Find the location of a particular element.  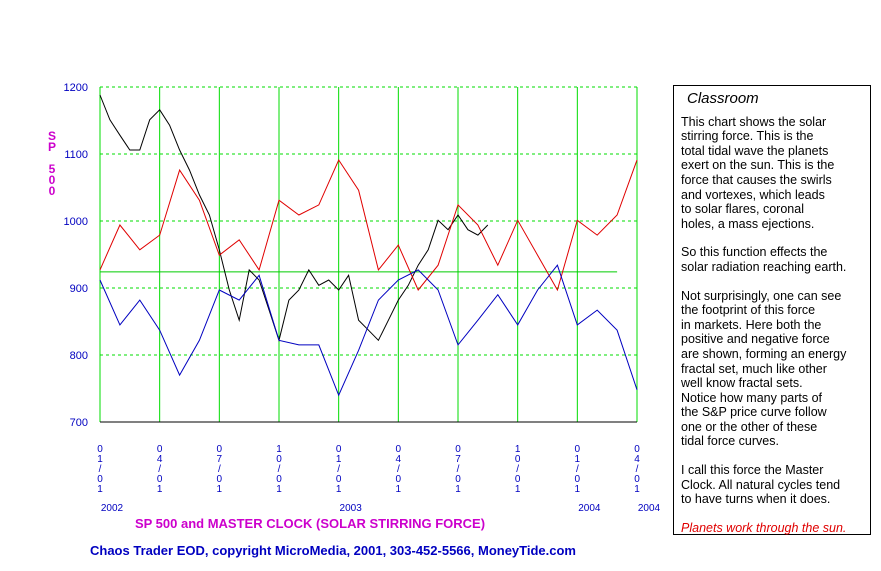

text-line: positive and negative force is located at coordinates (755, 339).